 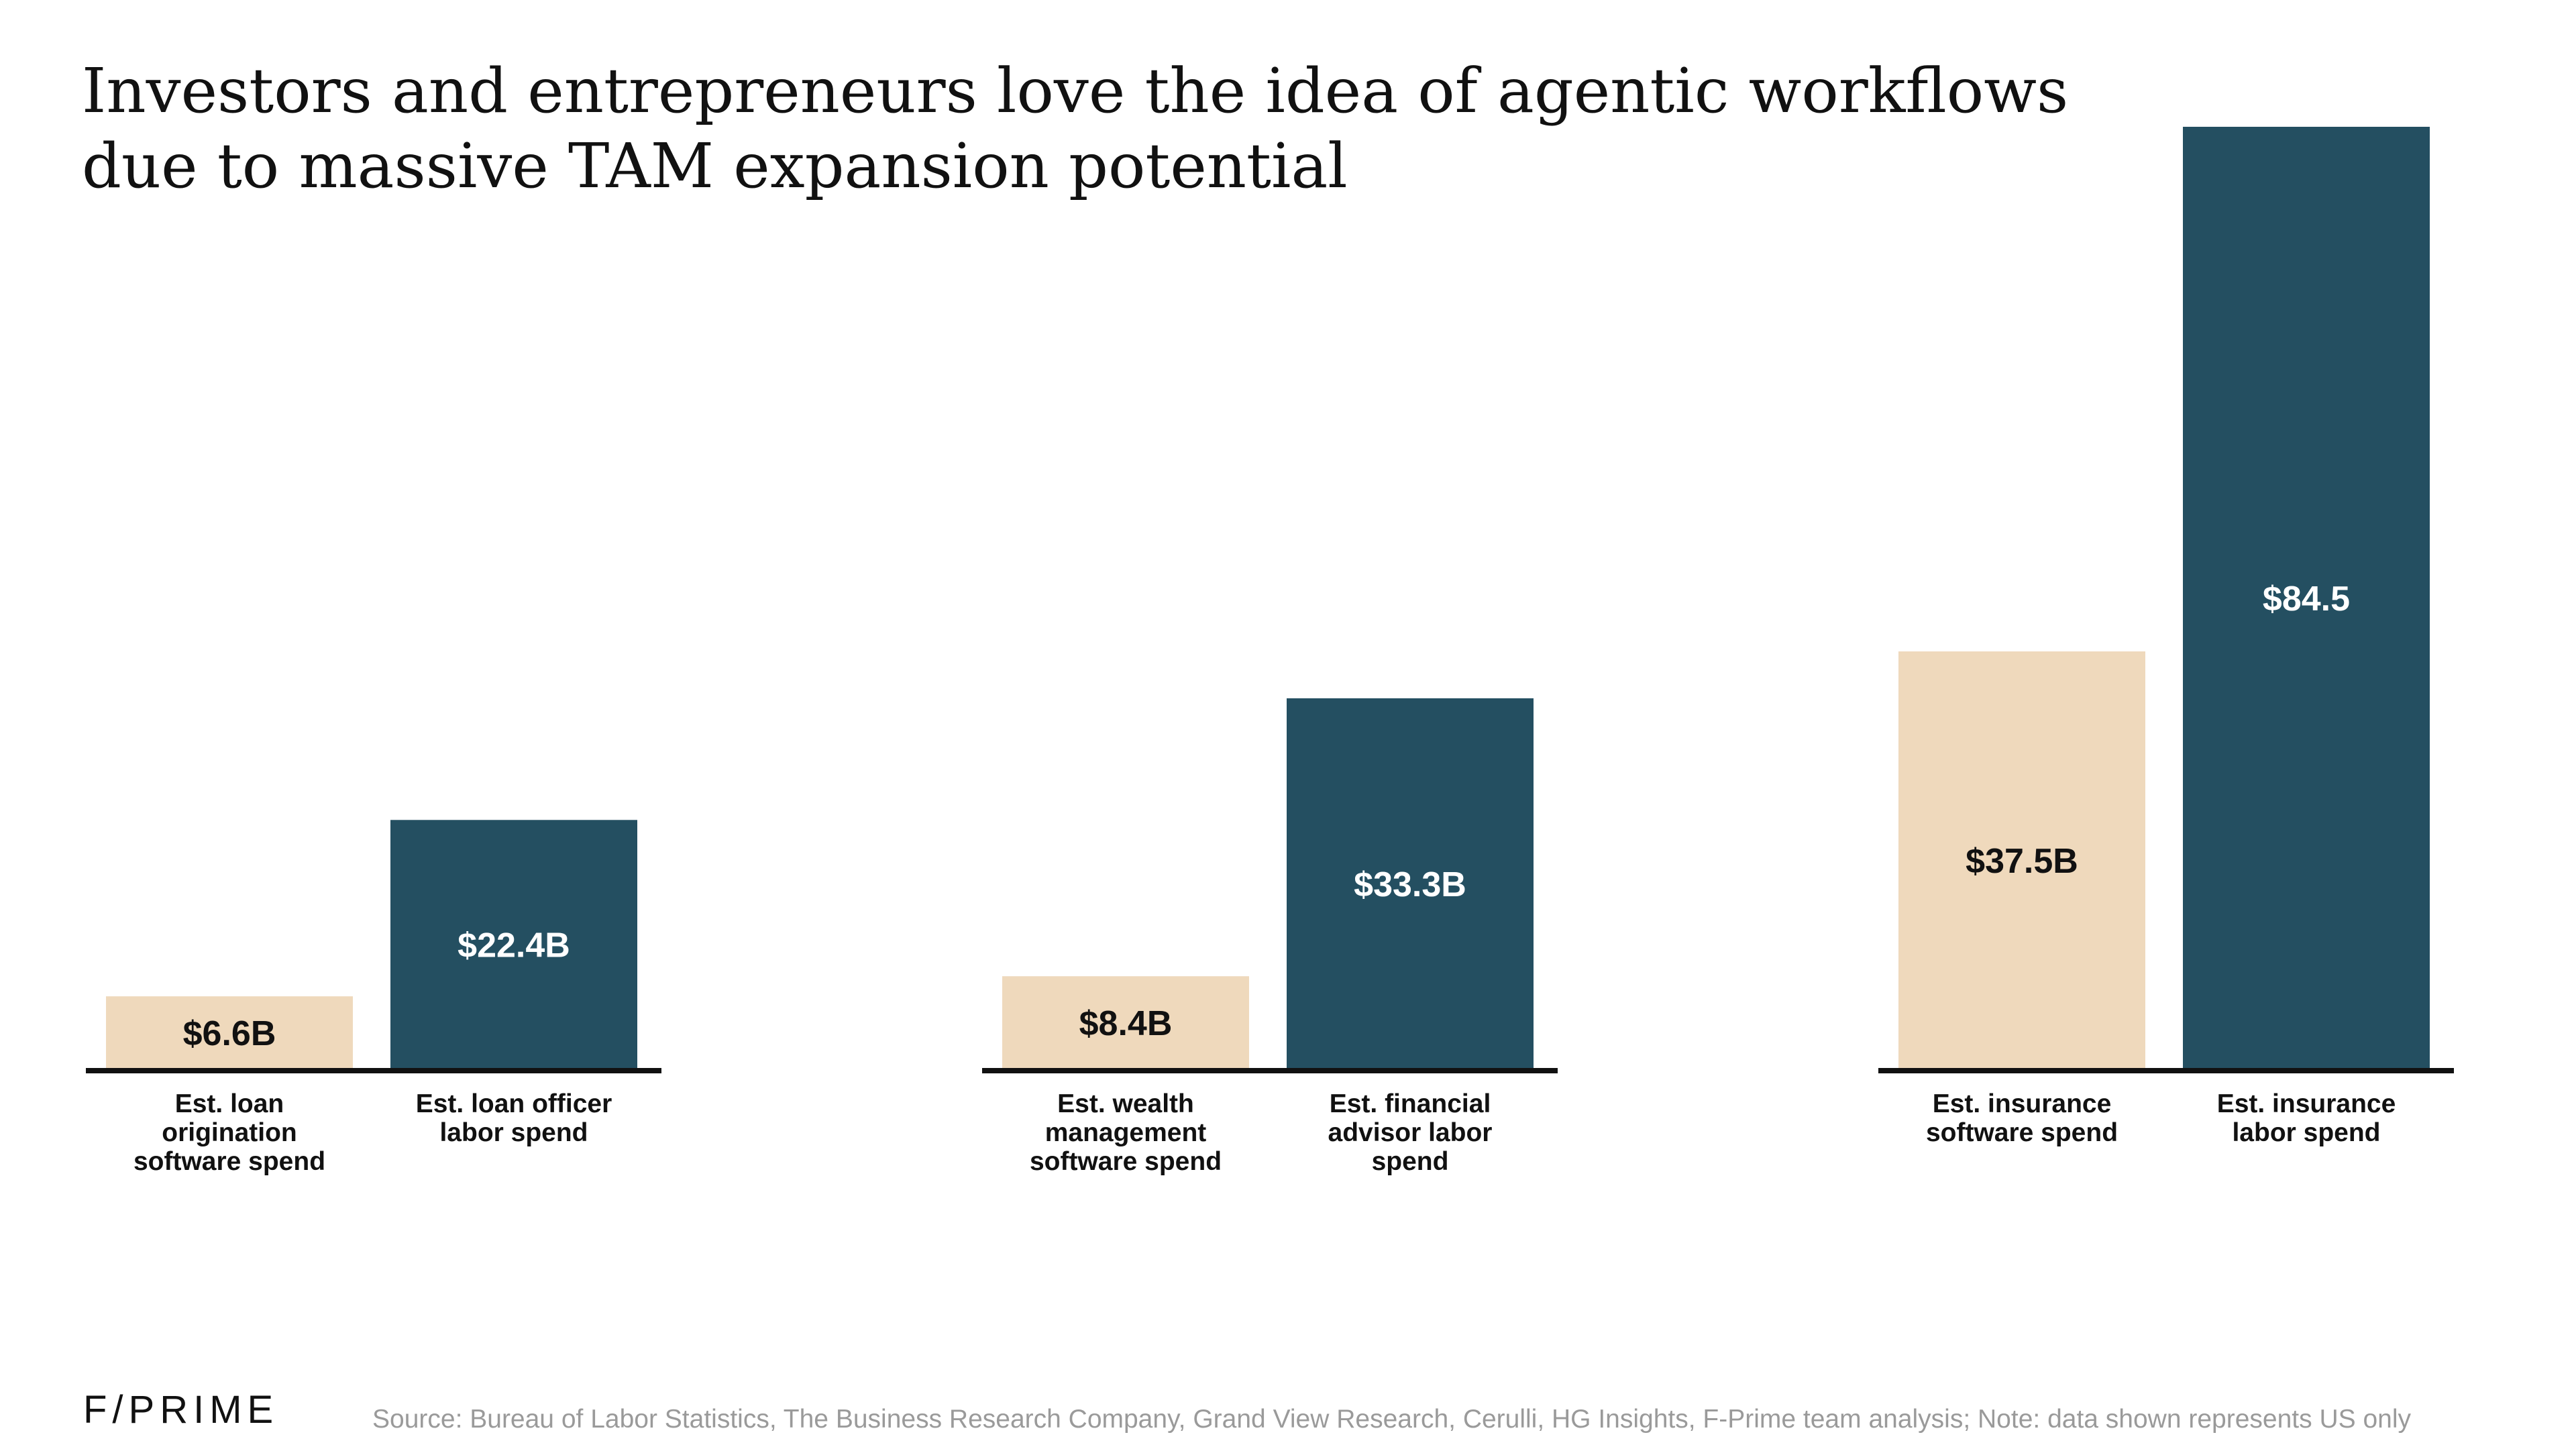 I want to click on data-label-labor-1: $22.4B, so click(x=514, y=946).